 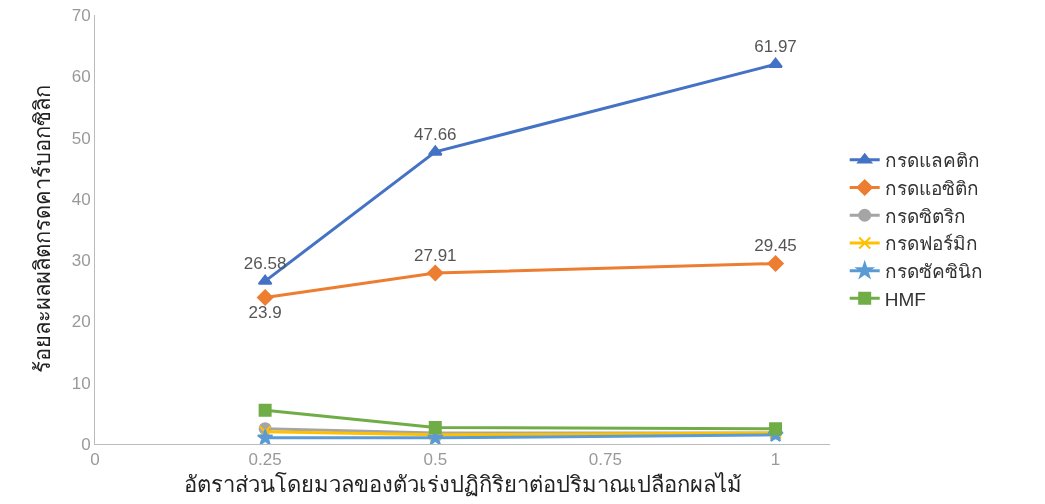 I want to click on x-tick-label: 0.5, so click(x=435, y=460).